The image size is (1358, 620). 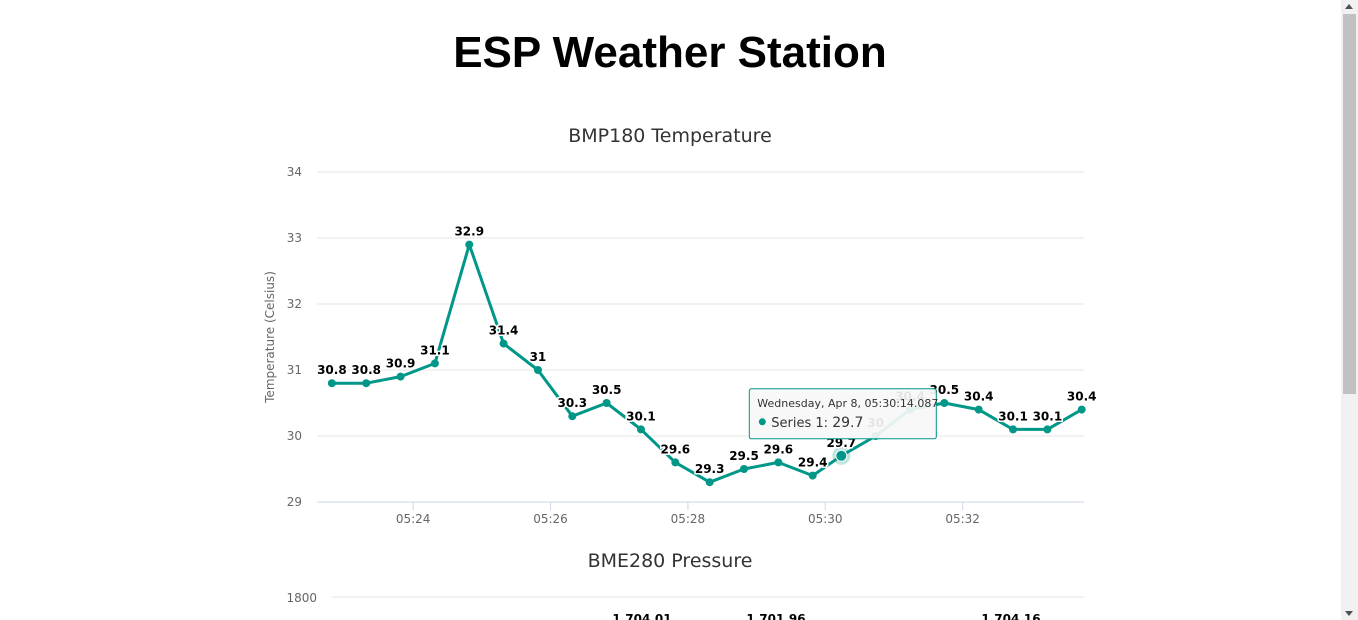 I want to click on pressure-data-labels: 1,704.01 1,701.96 1,704.16, so click(x=826, y=616).